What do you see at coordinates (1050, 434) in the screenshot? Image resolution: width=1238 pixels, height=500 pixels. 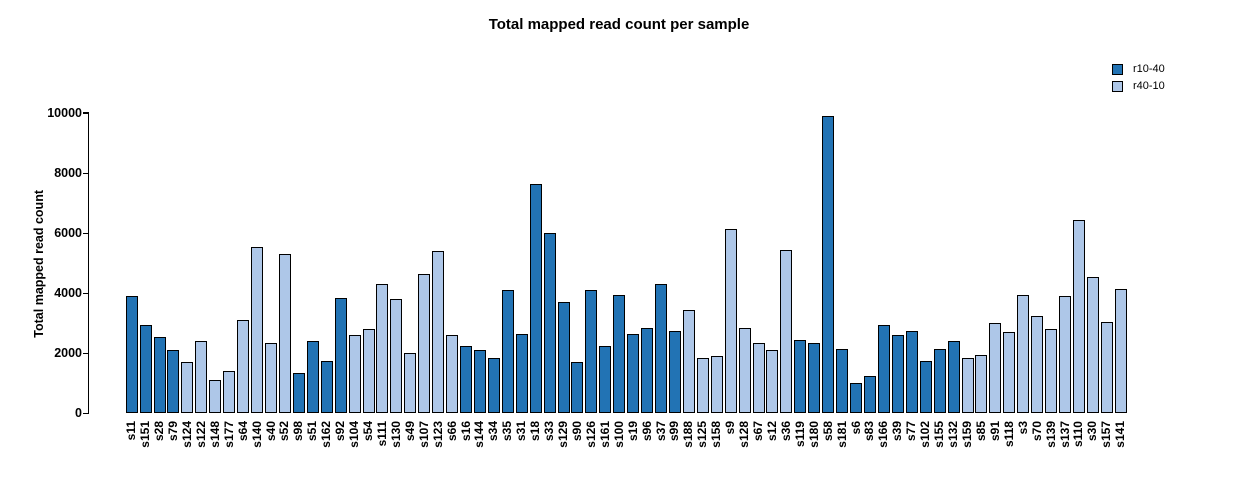 I see `x-label-s139: s139` at bounding box center [1050, 434].